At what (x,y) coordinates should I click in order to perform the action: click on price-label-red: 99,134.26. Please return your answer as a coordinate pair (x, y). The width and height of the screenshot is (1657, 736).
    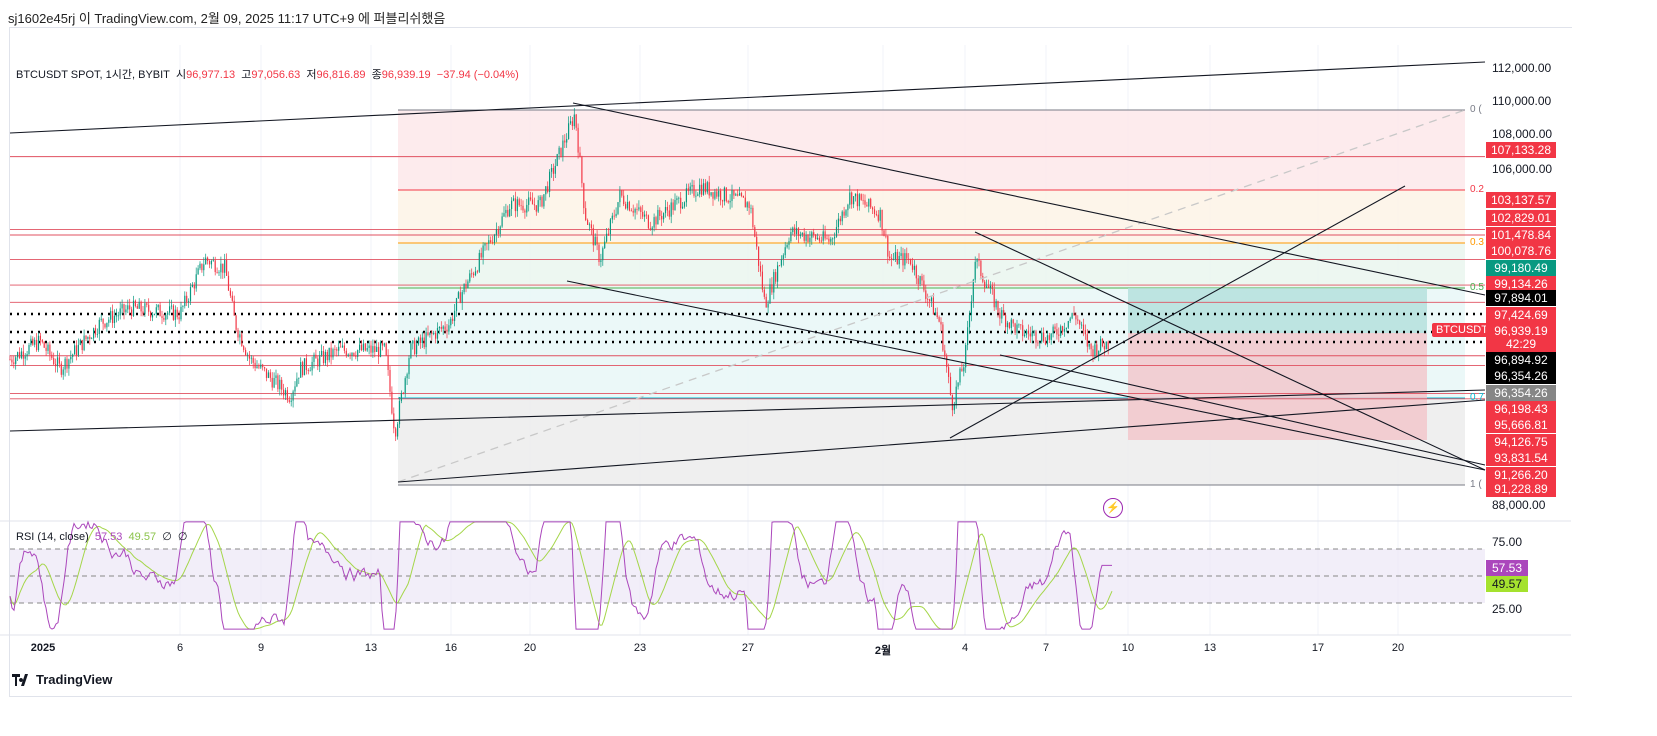
    Looking at the image, I should click on (1521, 284).